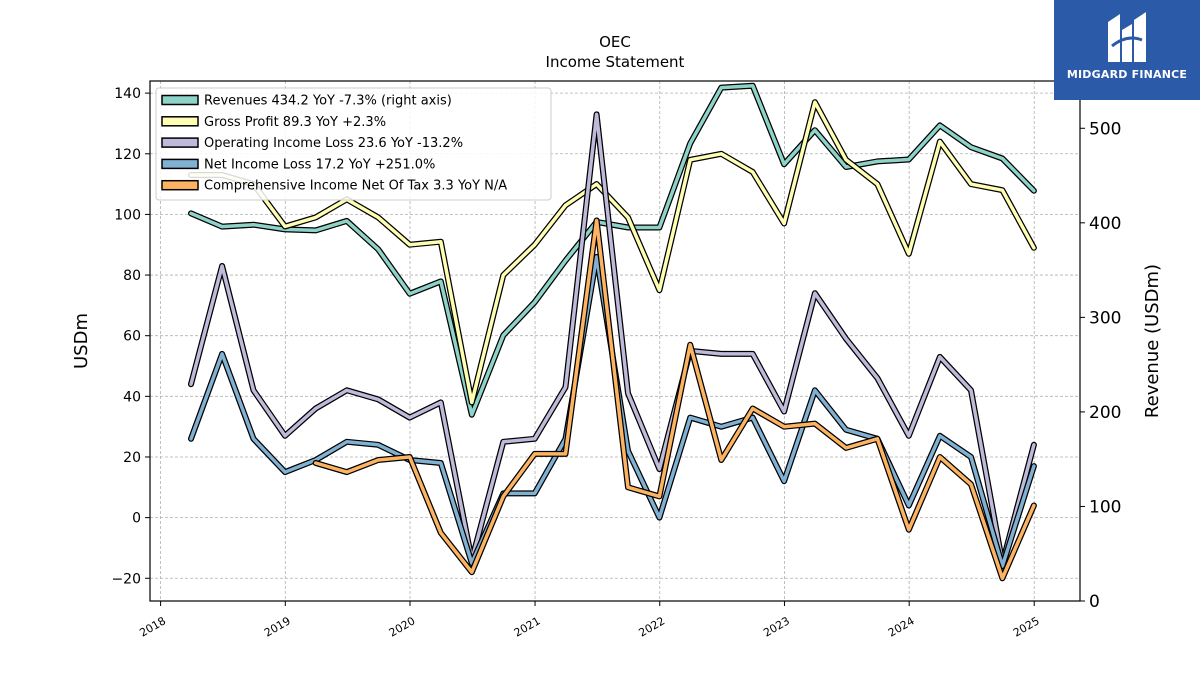 This screenshot has height=675, width=1200. Describe the element at coordinates (1026, 626) in the screenshot. I see `x-tick-label: 2025` at that location.